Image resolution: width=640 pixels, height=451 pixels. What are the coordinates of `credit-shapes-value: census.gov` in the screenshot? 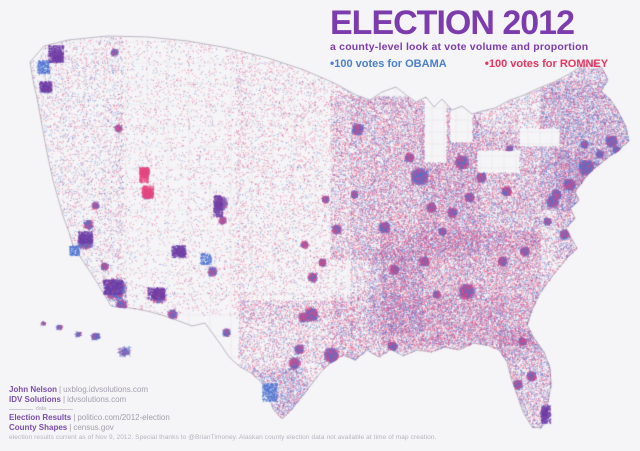 It's located at (93, 427).